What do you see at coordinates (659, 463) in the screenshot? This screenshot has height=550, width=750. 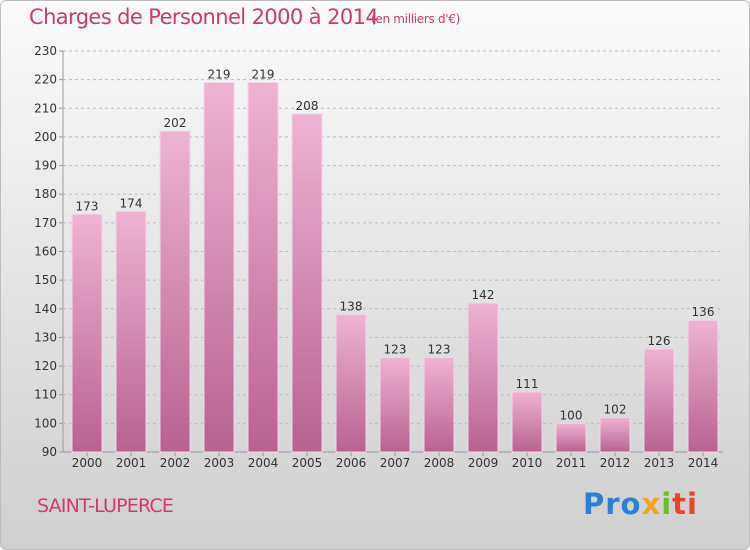 I see `x-tick-label: 2013` at bounding box center [659, 463].